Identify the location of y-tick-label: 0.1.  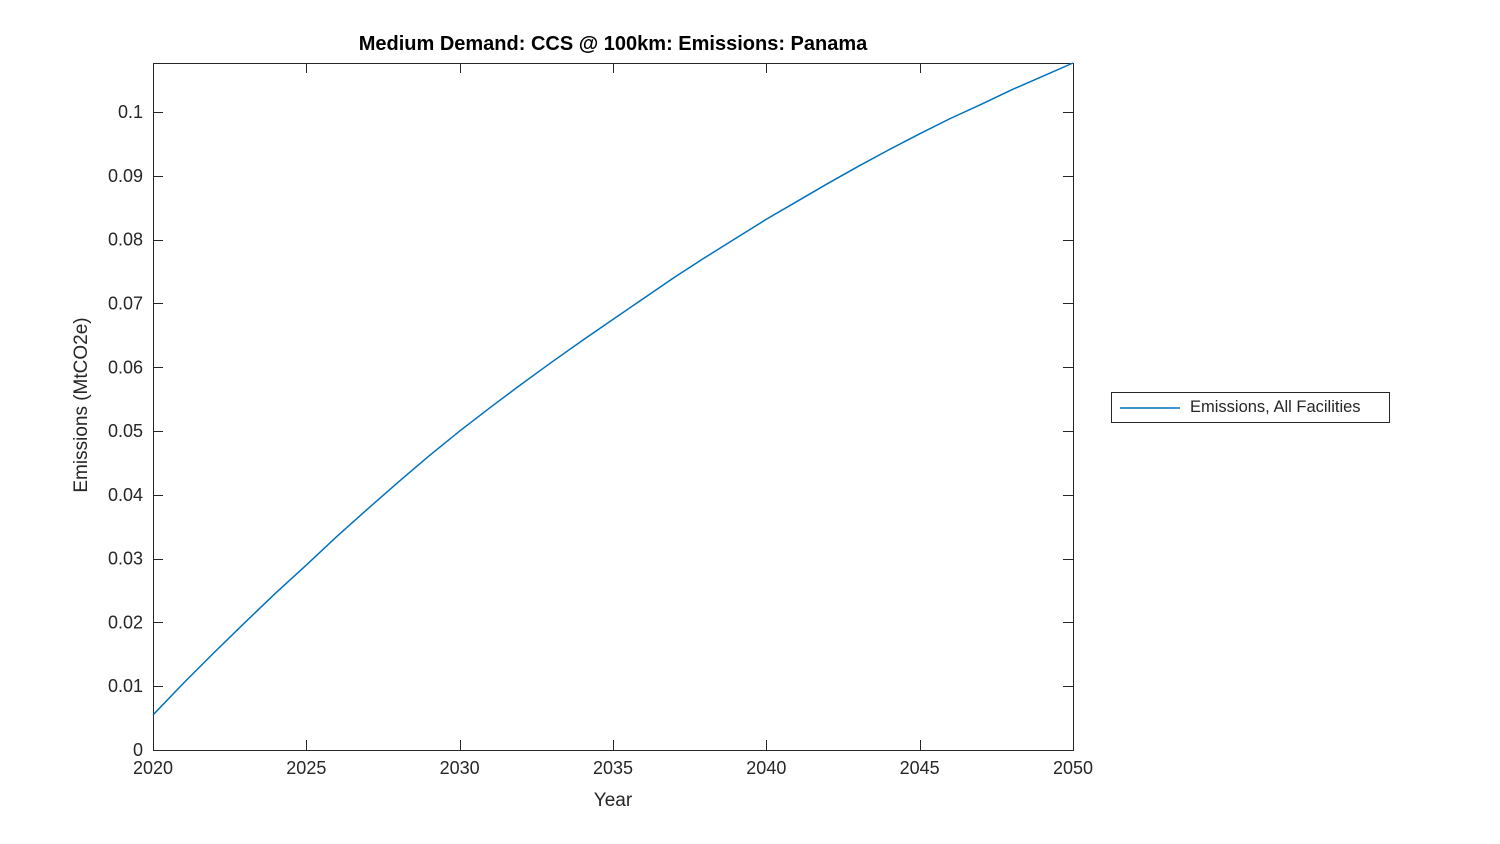
(130, 112).